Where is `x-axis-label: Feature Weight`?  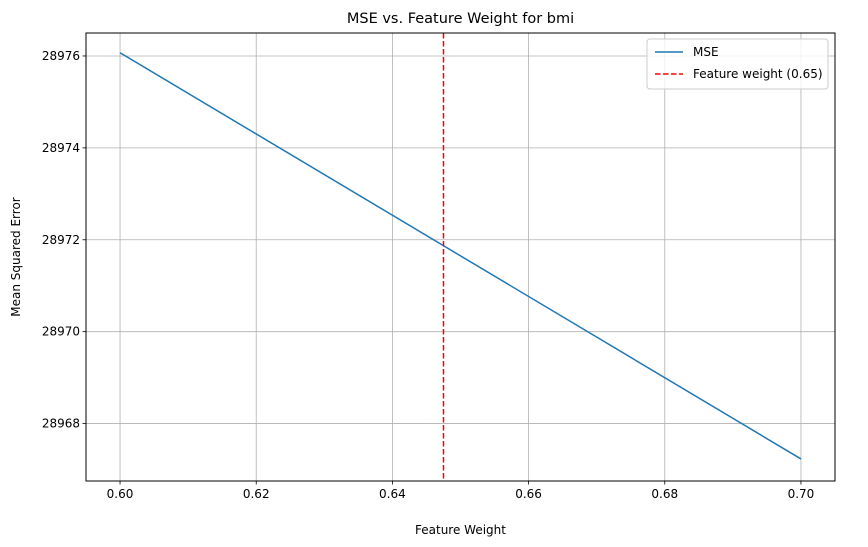
x-axis-label: Feature Weight is located at coordinates (460, 530).